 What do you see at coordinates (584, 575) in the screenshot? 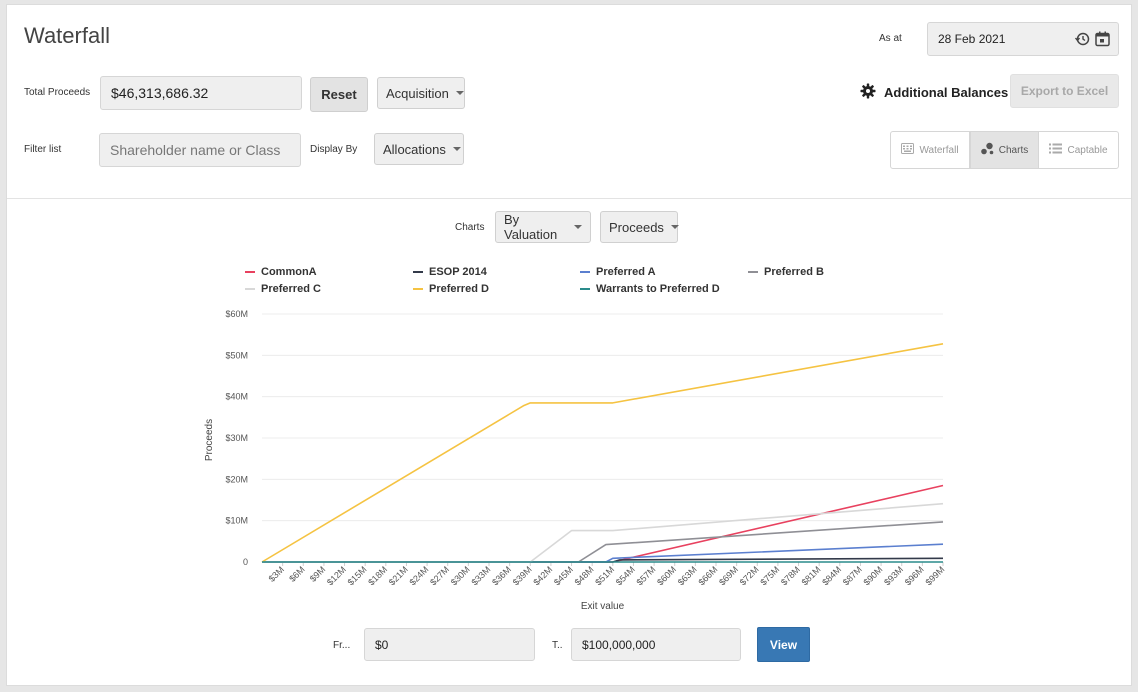
I see `x-tick-label: $48M` at bounding box center [584, 575].